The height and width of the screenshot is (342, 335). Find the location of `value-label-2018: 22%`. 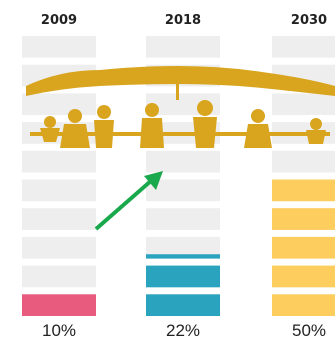

value-label-2018: 22% is located at coordinates (183, 330).